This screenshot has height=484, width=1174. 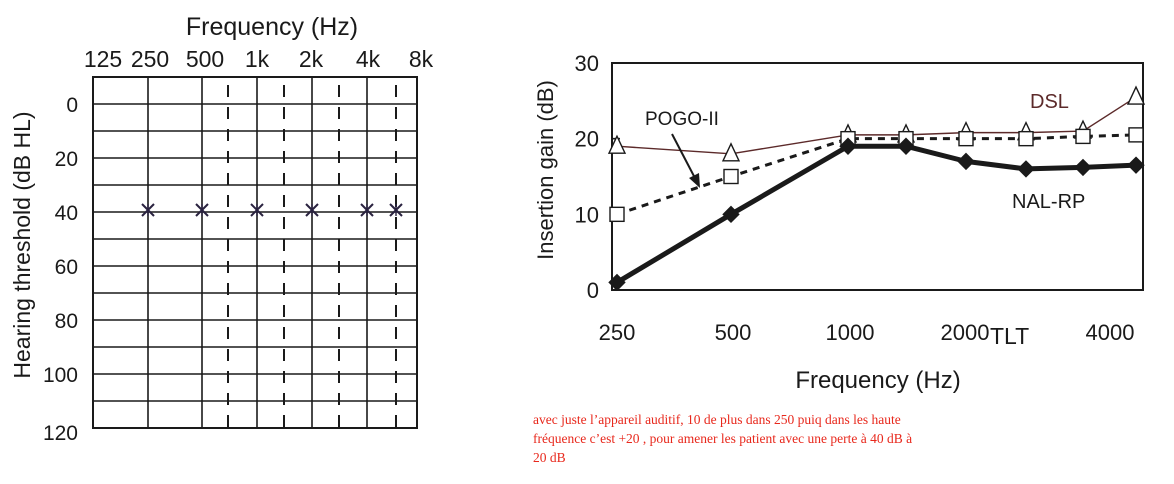 What do you see at coordinates (587, 177) in the screenshot?
I see `gain-y-ticks: 0 10 20 30` at bounding box center [587, 177].